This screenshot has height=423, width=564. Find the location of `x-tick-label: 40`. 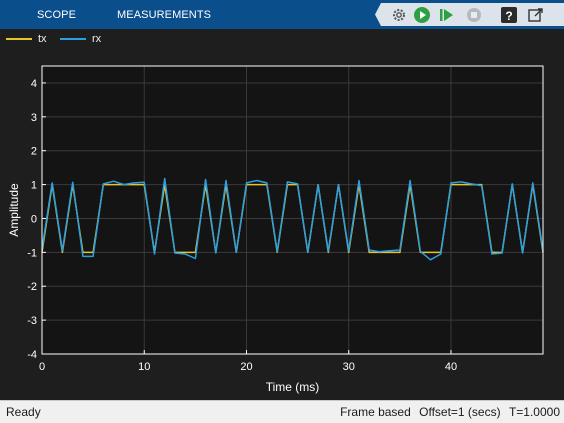

x-tick-label: 40 is located at coordinates (451, 367).